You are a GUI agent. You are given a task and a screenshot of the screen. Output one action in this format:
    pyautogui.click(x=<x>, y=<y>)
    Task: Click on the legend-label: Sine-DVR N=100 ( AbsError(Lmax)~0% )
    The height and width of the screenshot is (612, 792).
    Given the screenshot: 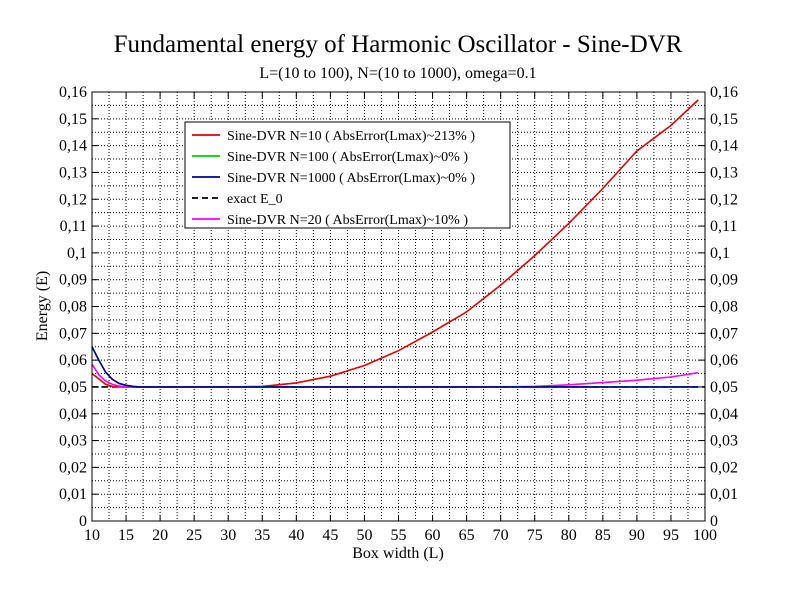 What is the action you would take?
    pyautogui.click(x=347, y=157)
    